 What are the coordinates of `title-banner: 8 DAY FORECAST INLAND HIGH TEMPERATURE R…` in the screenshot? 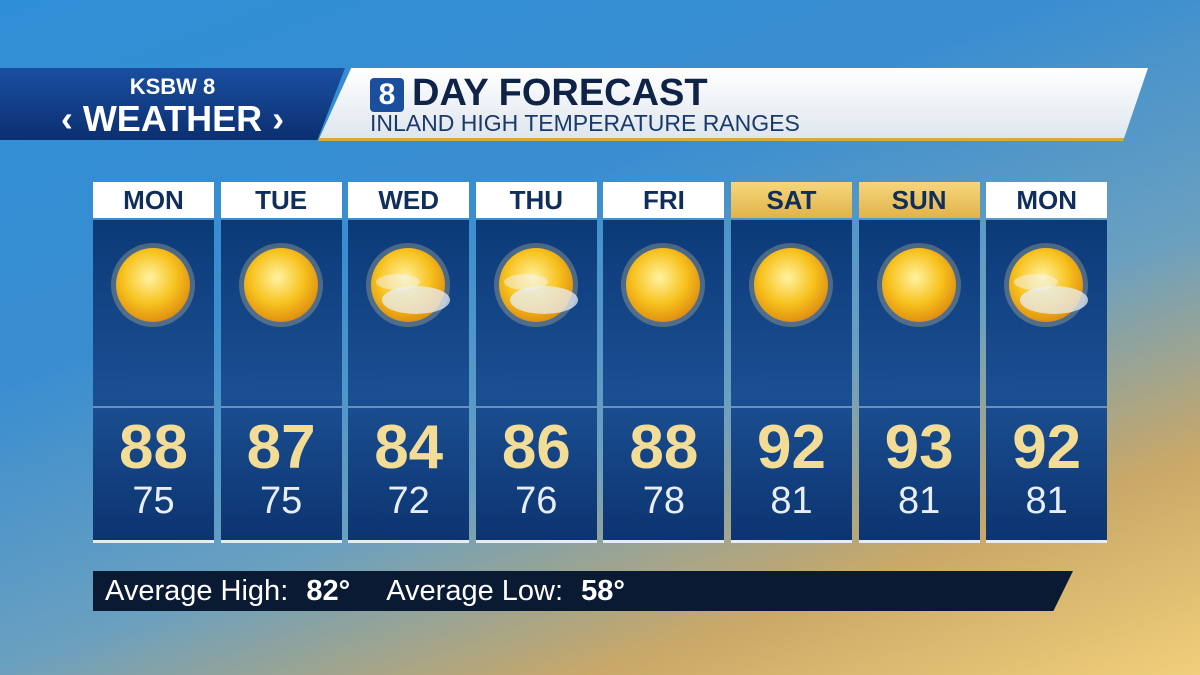 It's located at (733, 104).